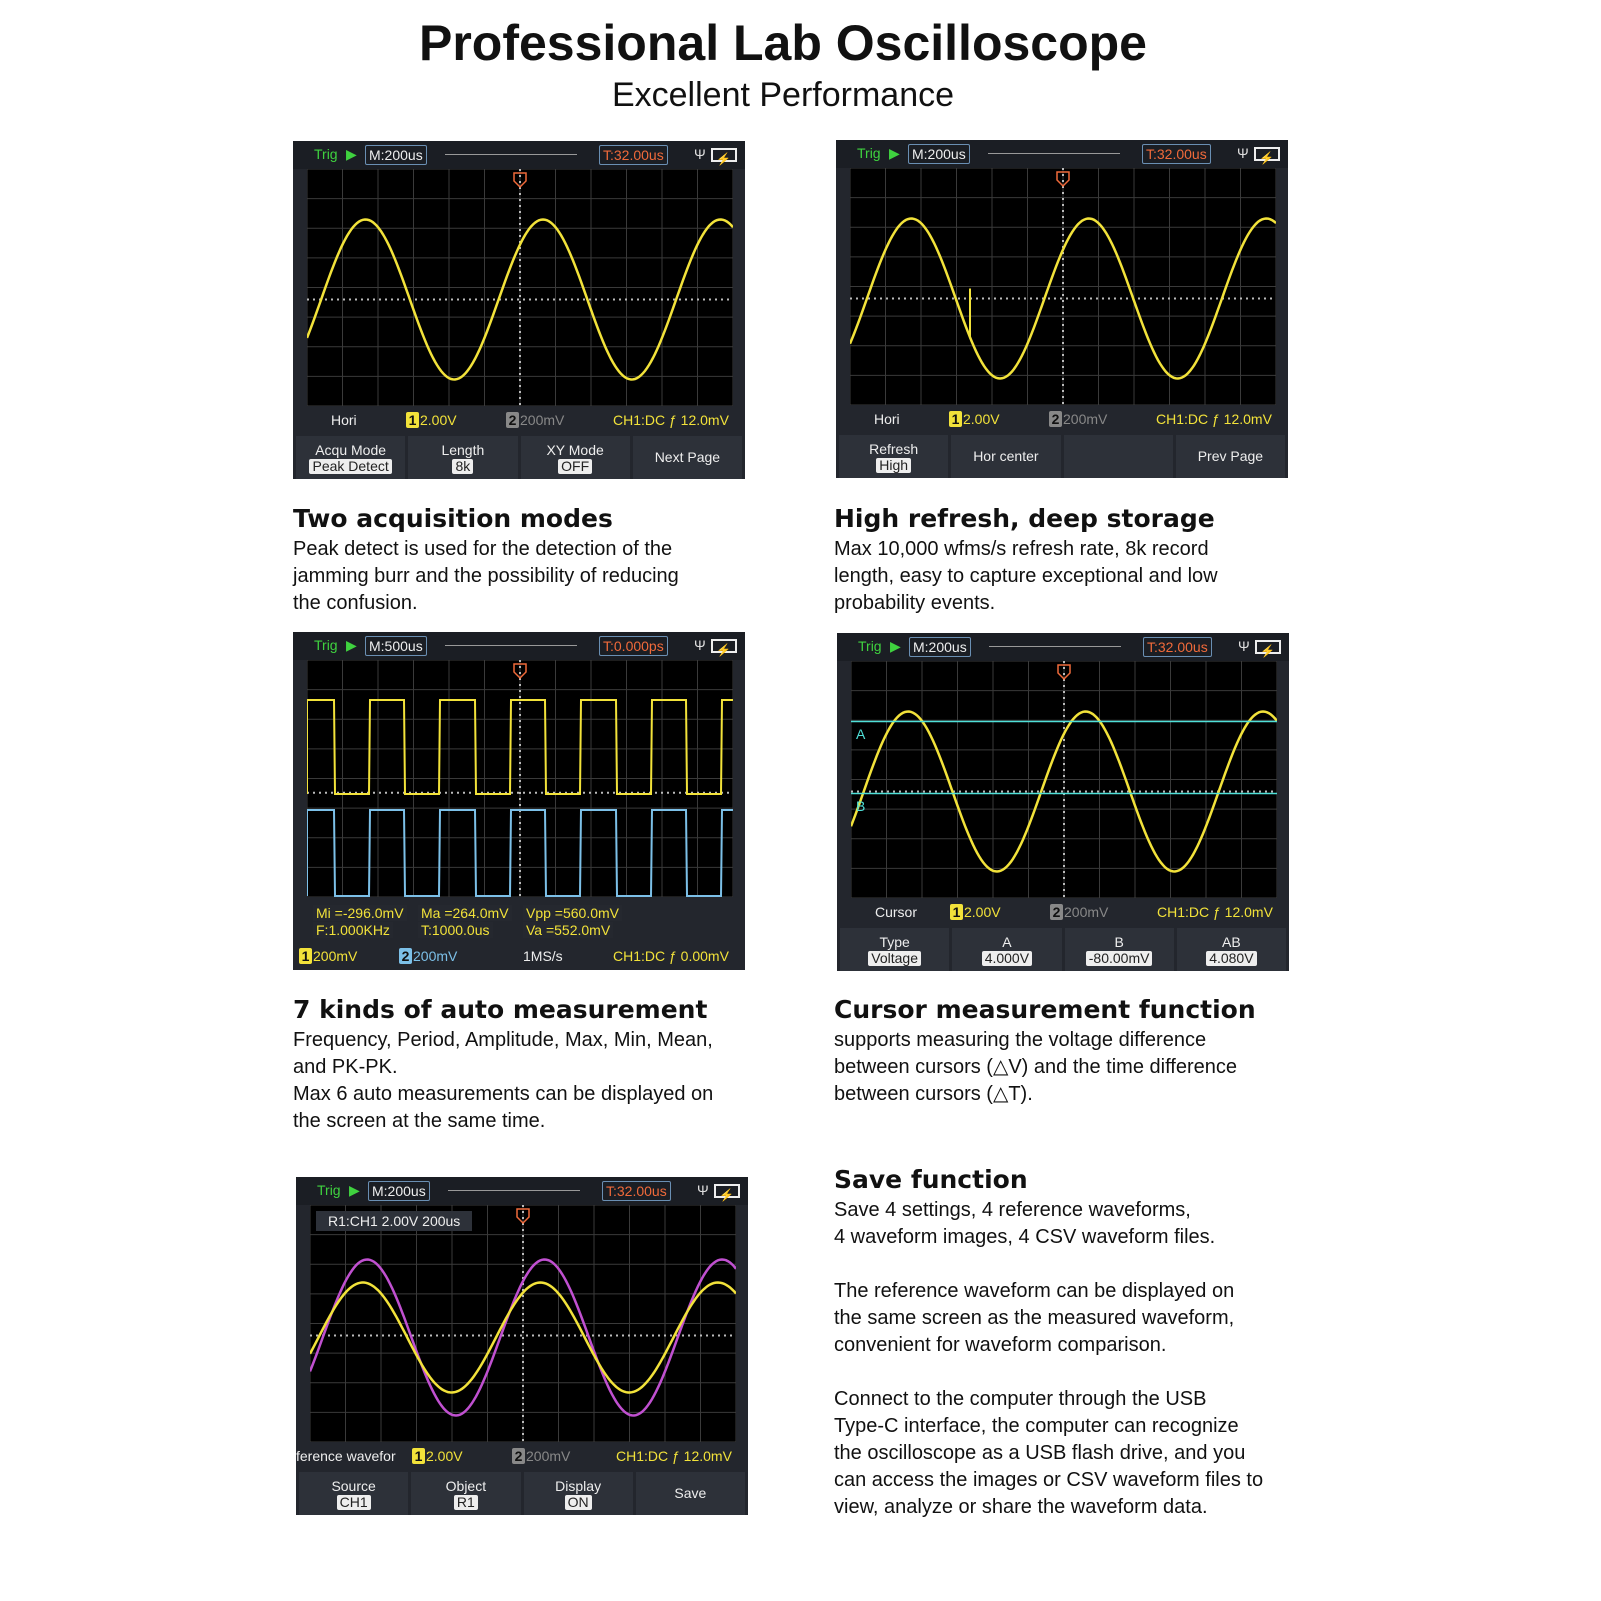 This screenshot has width=1601, height=1601. I want to click on softkey-button: B -80.00mV, so click(1119, 949).